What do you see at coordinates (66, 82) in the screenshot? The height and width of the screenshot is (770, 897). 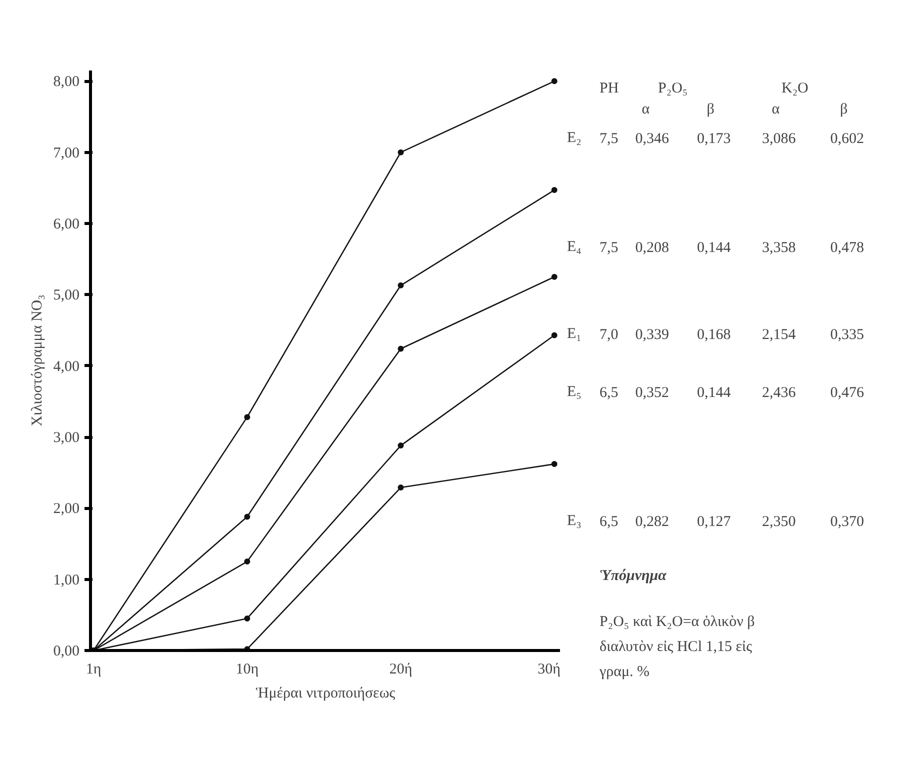 I see `y-tick-label: 8,00` at bounding box center [66, 82].